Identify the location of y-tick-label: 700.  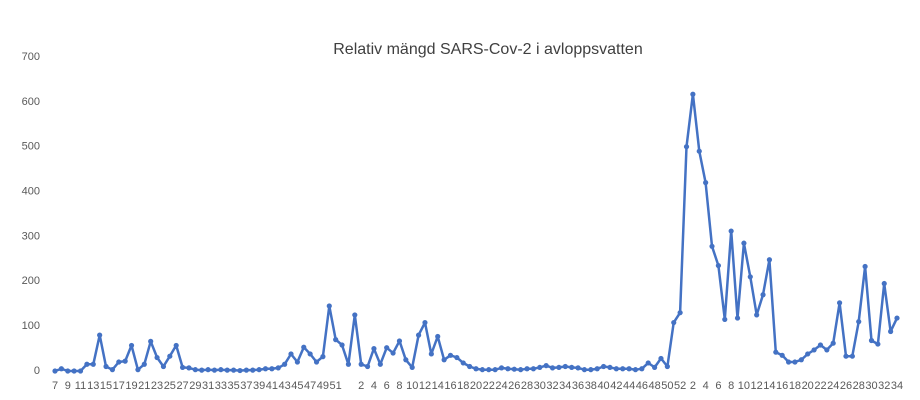
(31, 57).